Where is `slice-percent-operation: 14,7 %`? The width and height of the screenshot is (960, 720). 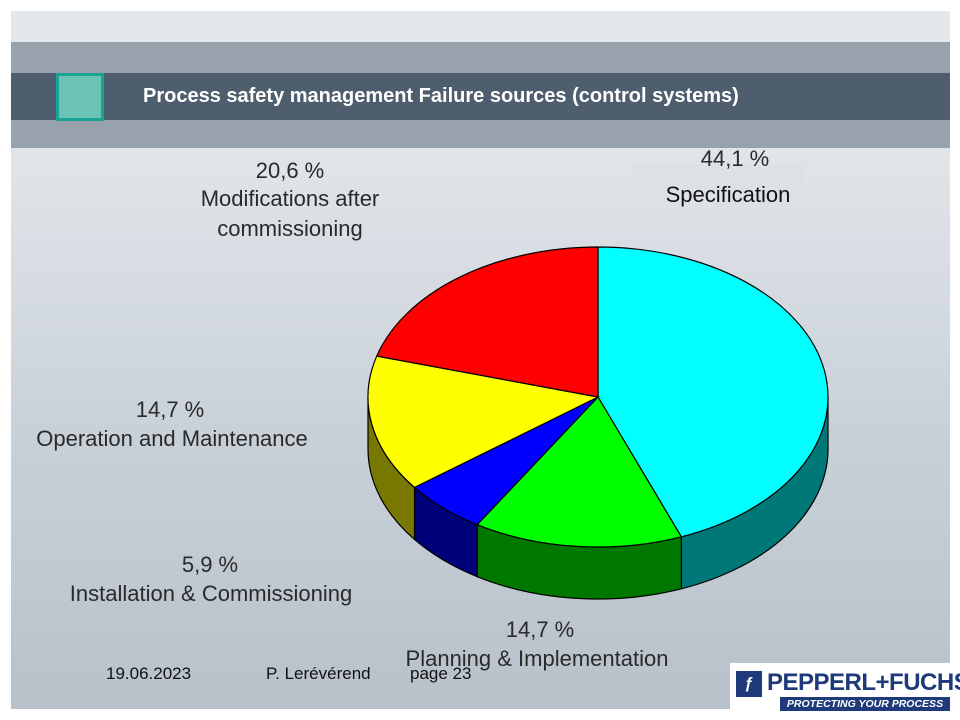 slice-percent-operation: 14,7 % is located at coordinates (170, 409).